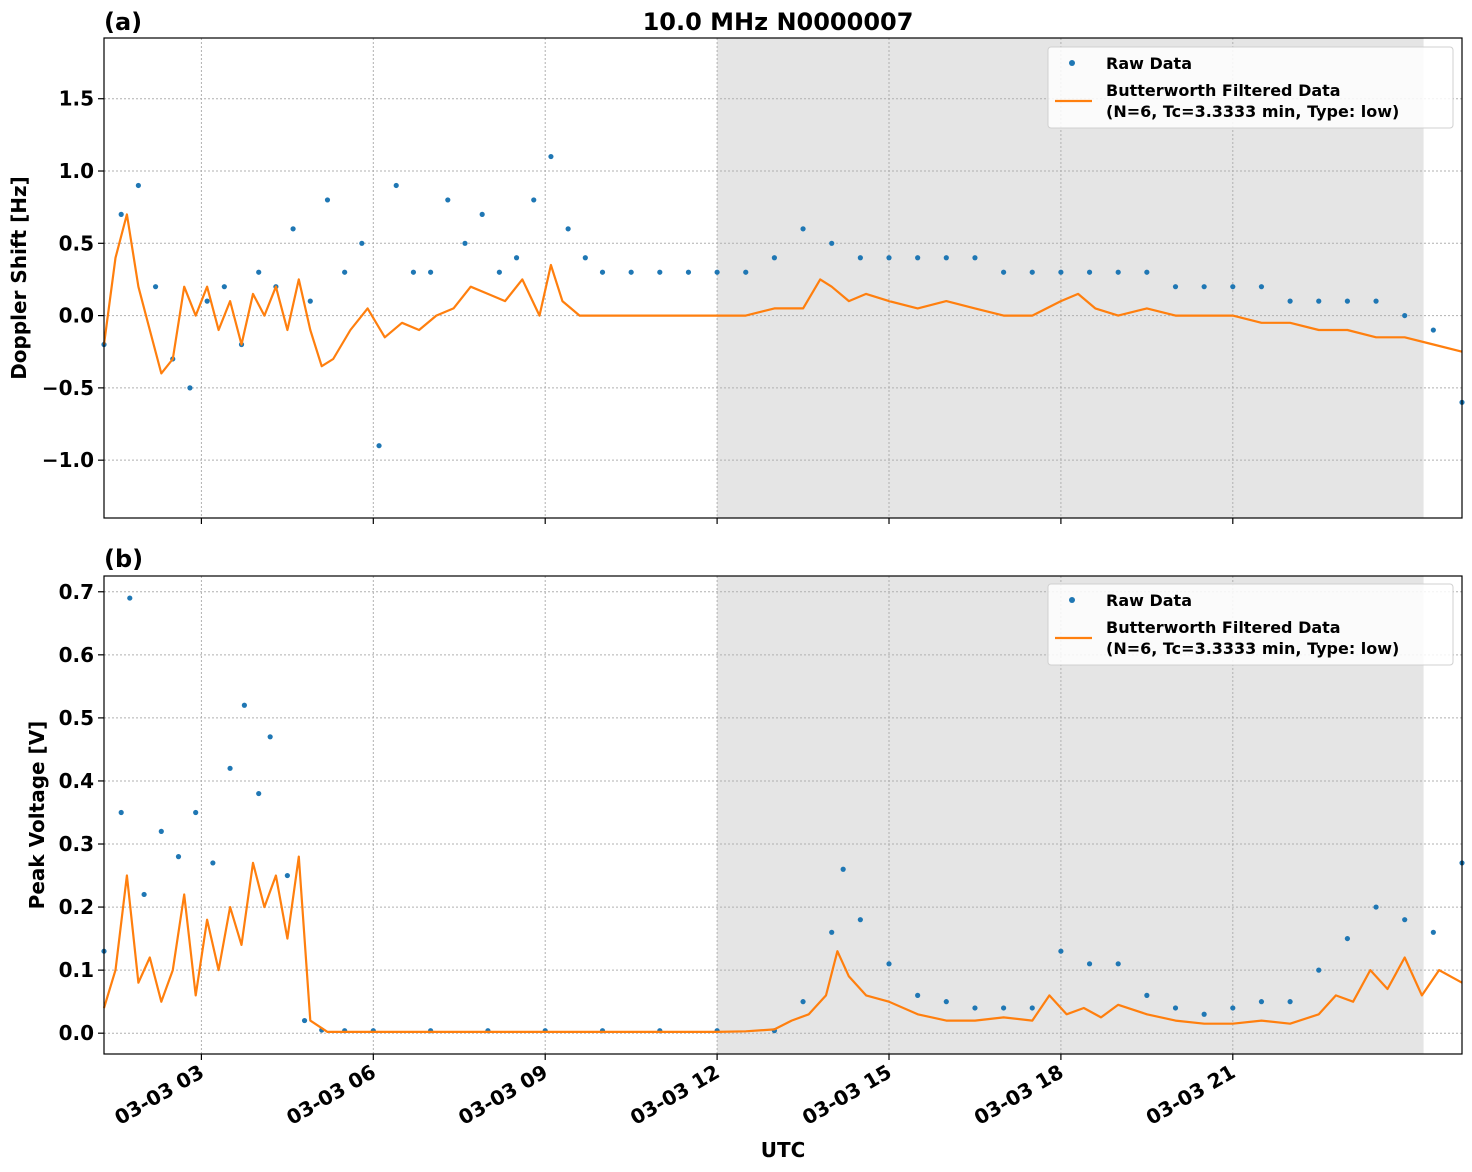 The image size is (1472, 1172). I want to click on y-tick-label: 0.0, so click(76, 316).